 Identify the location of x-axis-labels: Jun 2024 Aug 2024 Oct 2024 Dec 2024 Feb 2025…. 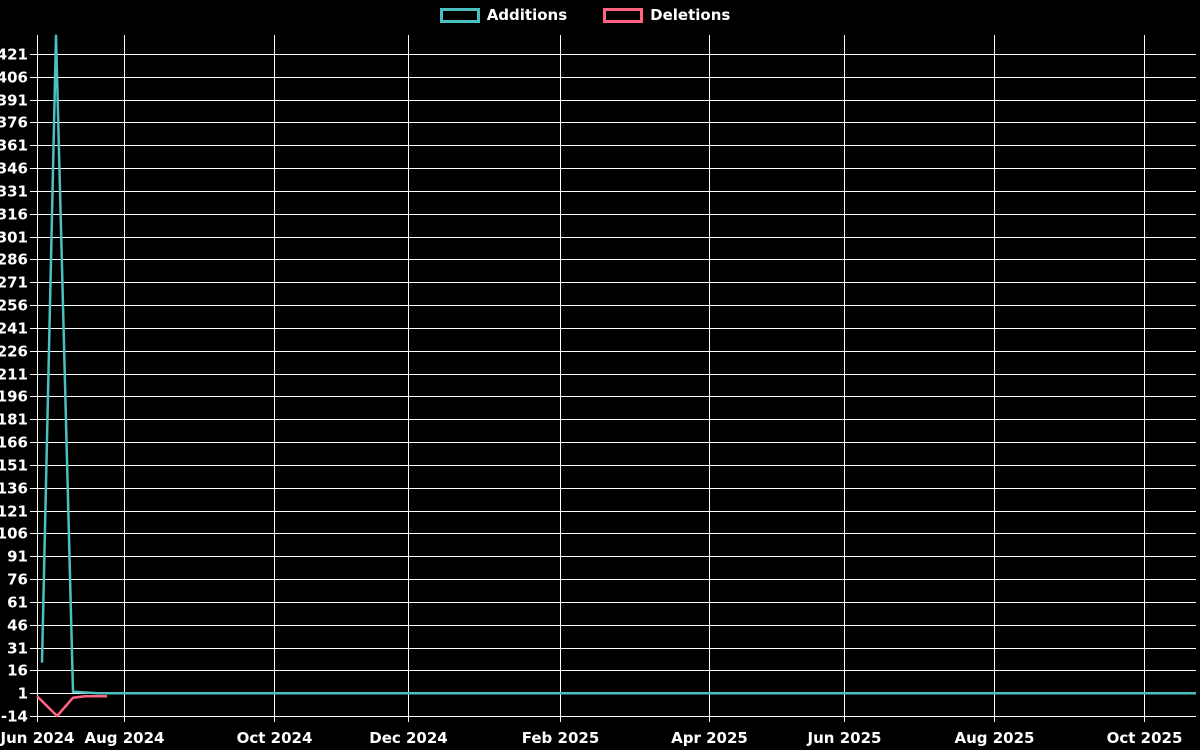
(591, 738).